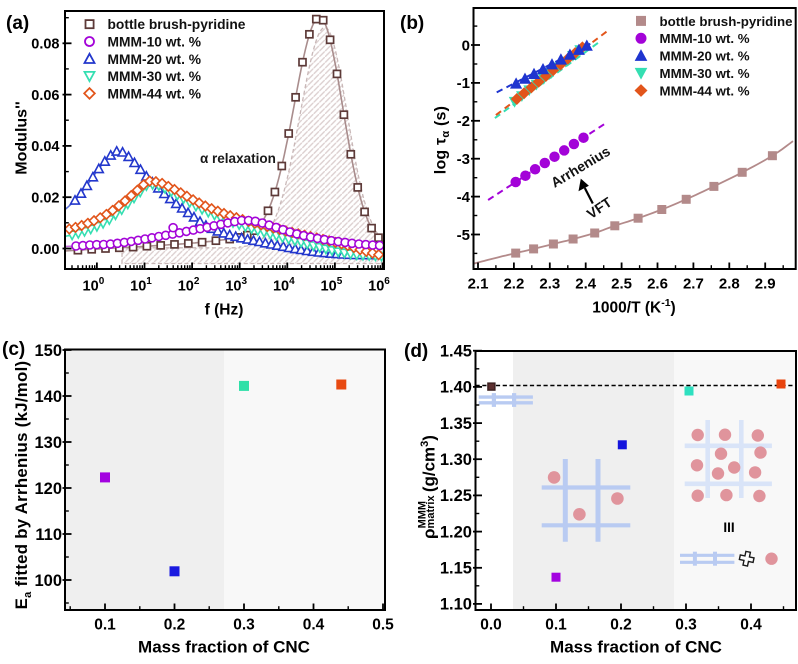 This screenshot has height=664, width=798. I want to click on svg-text: -3, so click(463, 159).